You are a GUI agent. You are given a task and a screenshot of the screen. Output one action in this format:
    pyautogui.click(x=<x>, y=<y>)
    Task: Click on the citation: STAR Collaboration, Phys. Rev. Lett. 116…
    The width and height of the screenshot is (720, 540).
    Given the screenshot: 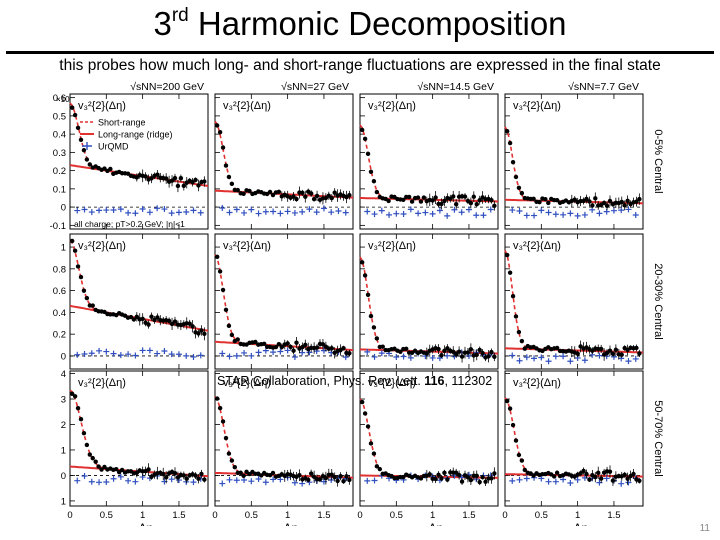 What is the action you would take?
    pyautogui.click(x=354, y=381)
    